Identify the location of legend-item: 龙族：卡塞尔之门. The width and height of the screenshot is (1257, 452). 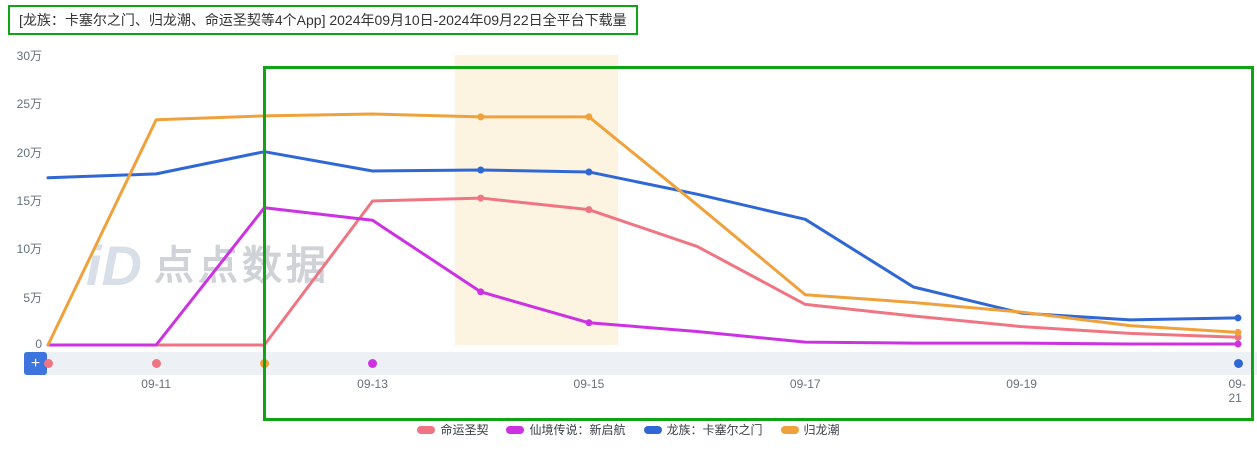
(703, 429).